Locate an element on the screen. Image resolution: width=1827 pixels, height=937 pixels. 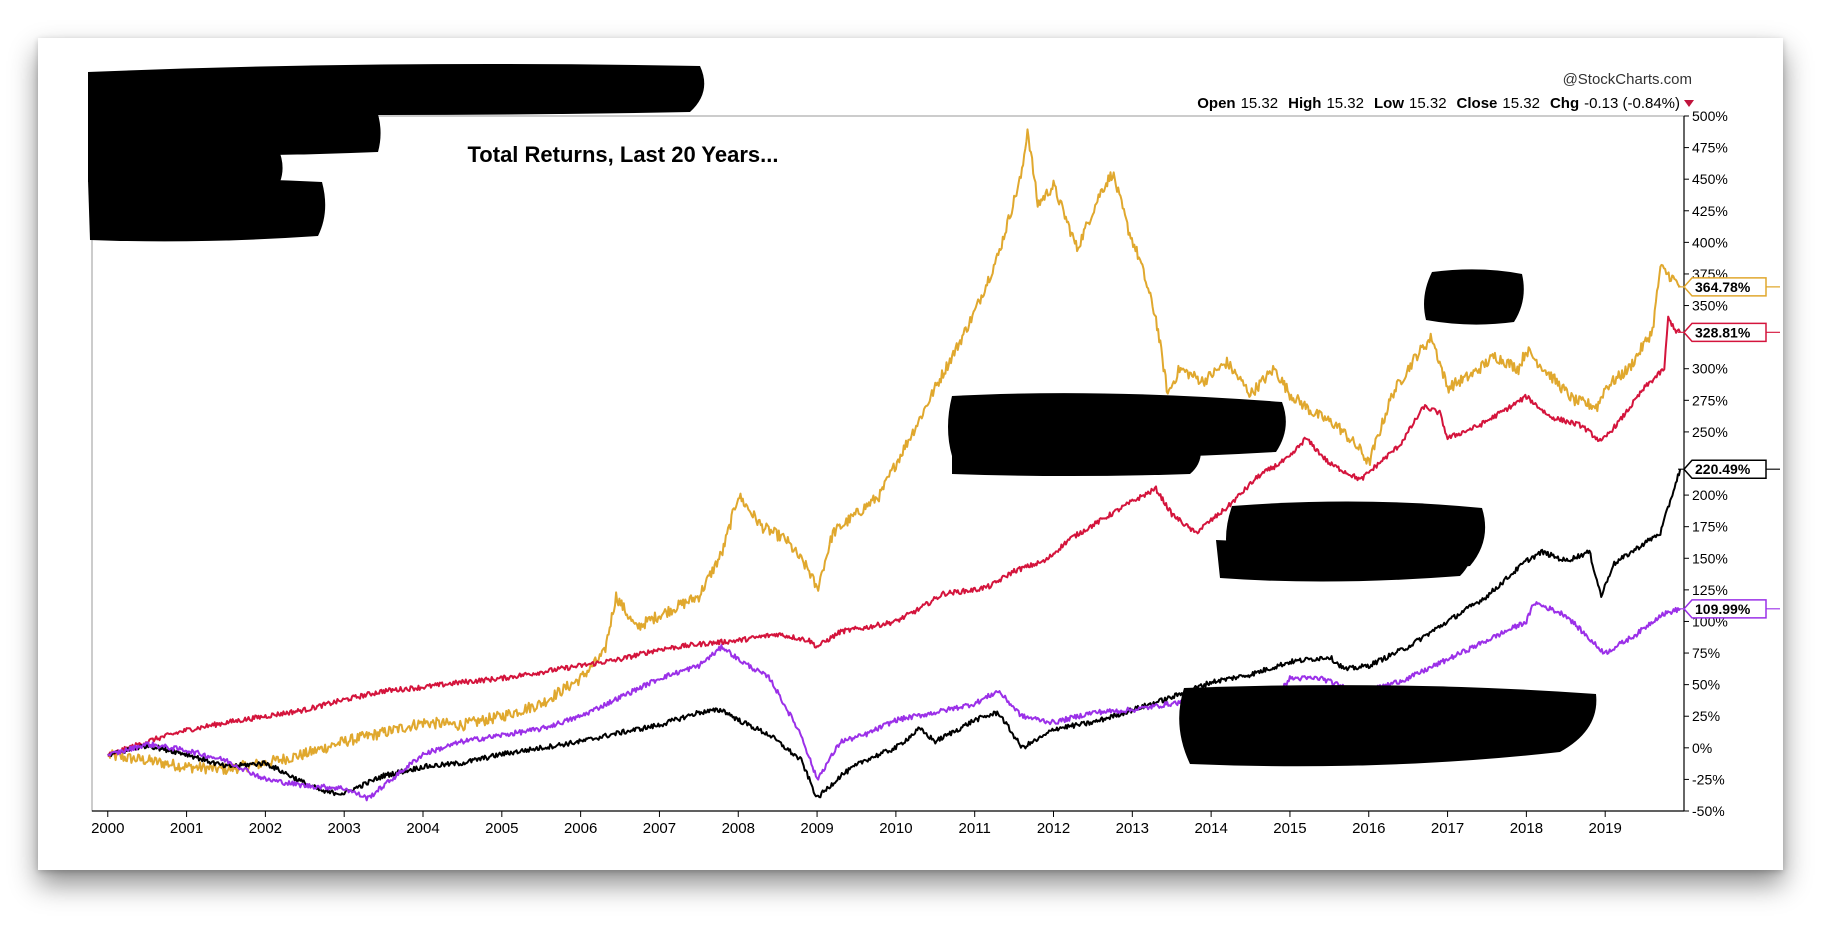
x-tick-label: 2001 is located at coordinates (186, 828).